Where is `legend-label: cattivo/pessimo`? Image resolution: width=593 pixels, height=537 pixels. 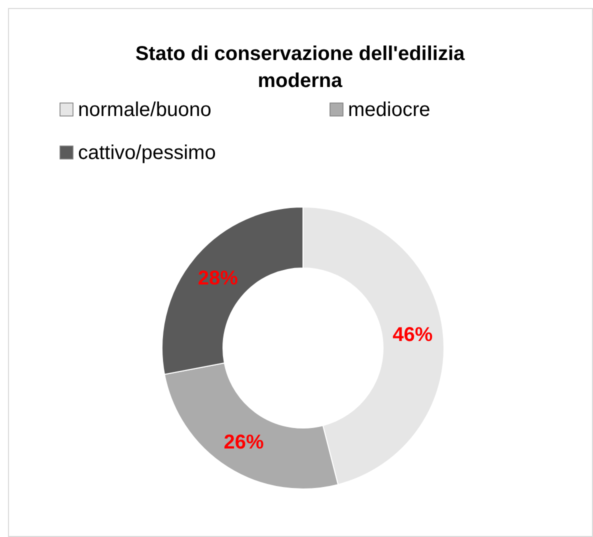
legend-label: cattivo/pessimo is located at coordinates (147, 153).